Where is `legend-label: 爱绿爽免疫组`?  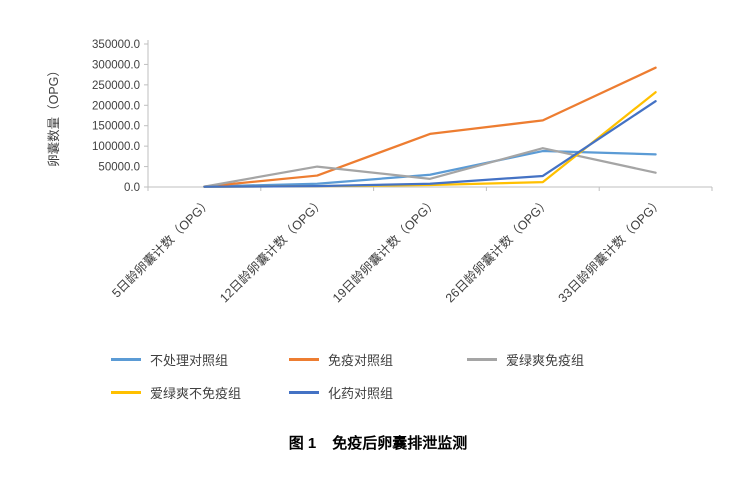
legend-label: 爱绿爽免疫组 is located at coordinates (545, 360).